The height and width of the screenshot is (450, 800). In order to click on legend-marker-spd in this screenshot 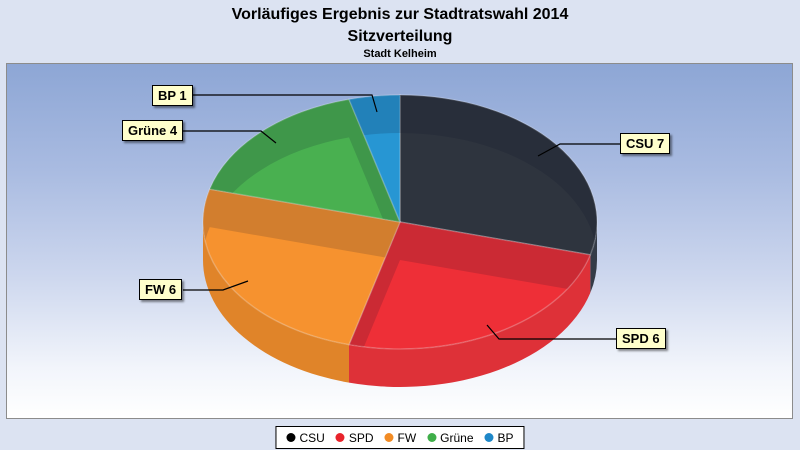, I will do `click(340, 437)`.